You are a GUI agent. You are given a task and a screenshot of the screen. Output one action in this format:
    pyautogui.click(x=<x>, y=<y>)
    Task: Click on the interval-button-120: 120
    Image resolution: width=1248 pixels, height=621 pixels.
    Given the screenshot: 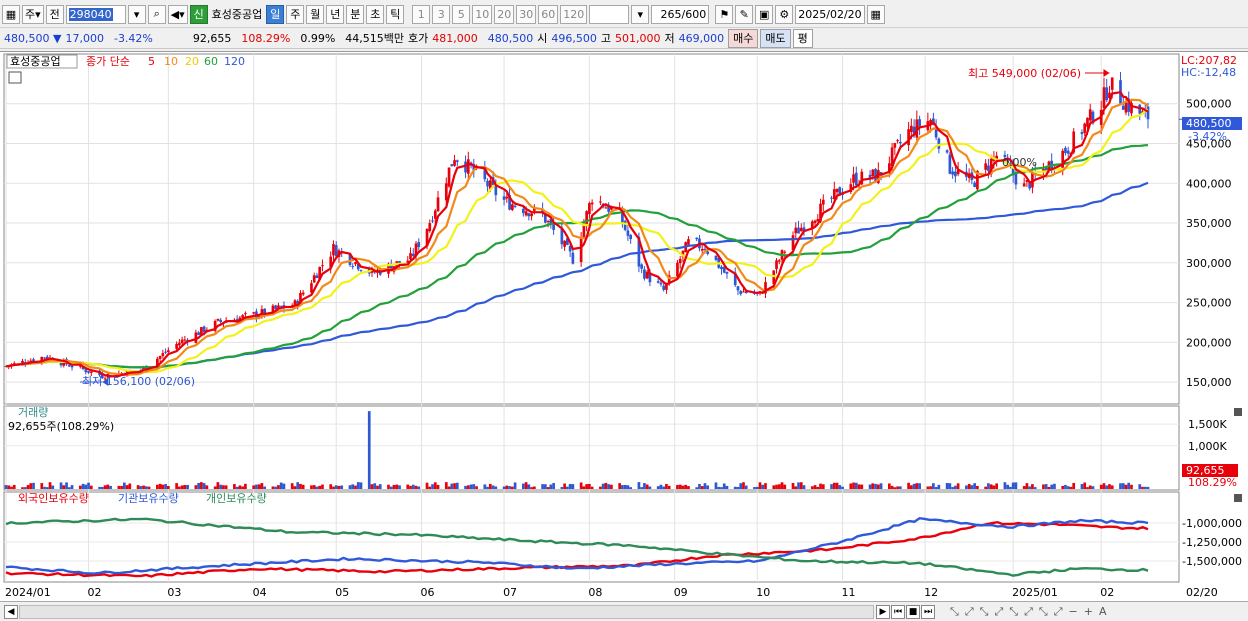 What is the action you would take?
    pyautogui.click(x=574, y=14)
    